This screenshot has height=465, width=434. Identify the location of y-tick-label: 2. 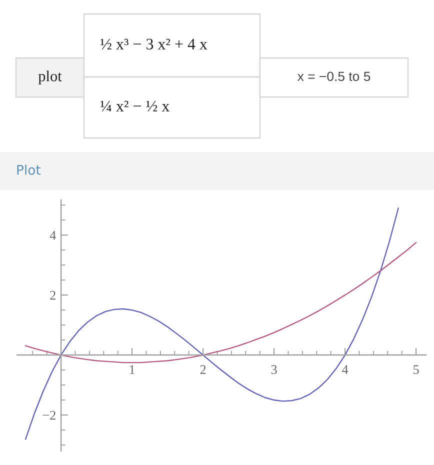
(53, 295).